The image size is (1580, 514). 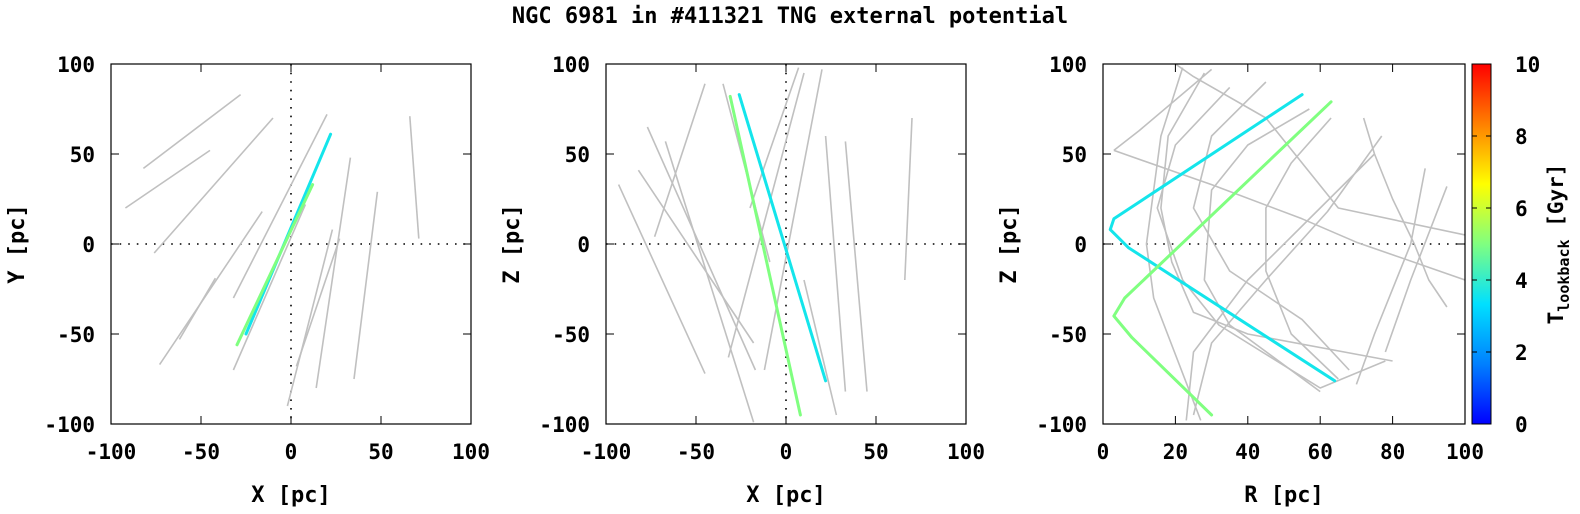 What do you see at coordinates (1522, 245) in the screenshot?
I see `colorbar: 0 2 4 6 8 10 Tlookback [Gyr]` at bounding box center [1522, 245].